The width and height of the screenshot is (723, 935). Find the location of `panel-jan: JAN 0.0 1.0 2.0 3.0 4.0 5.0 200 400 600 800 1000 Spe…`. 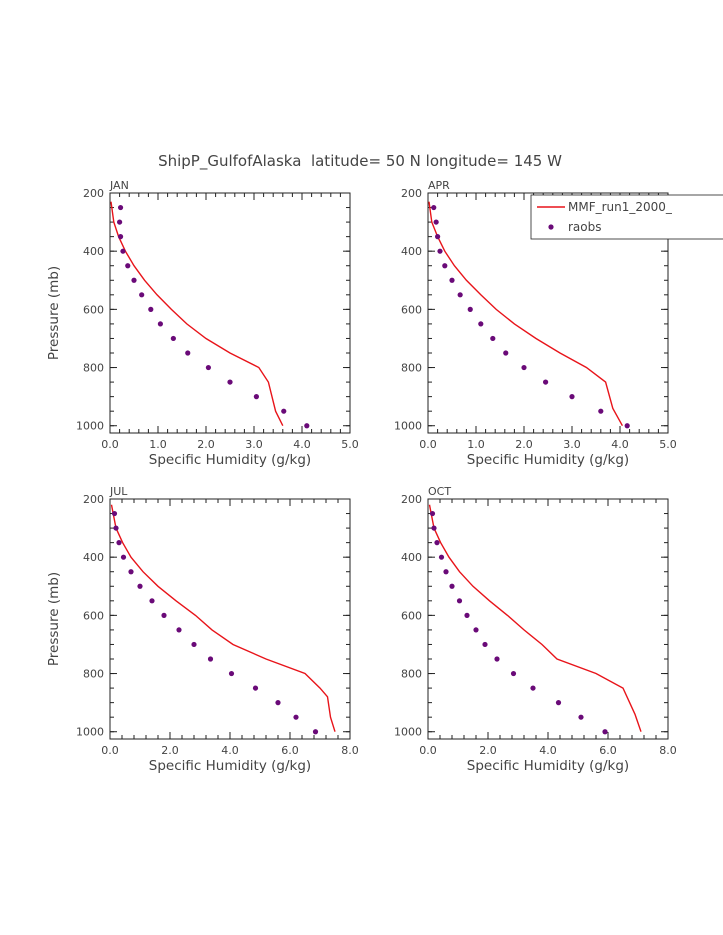

panel-jan: JAN 0.0 1.0 2.0 3.0 4.0 5.0 200 400 600 800 1000 Spe… is located at coordinates (202, 323).